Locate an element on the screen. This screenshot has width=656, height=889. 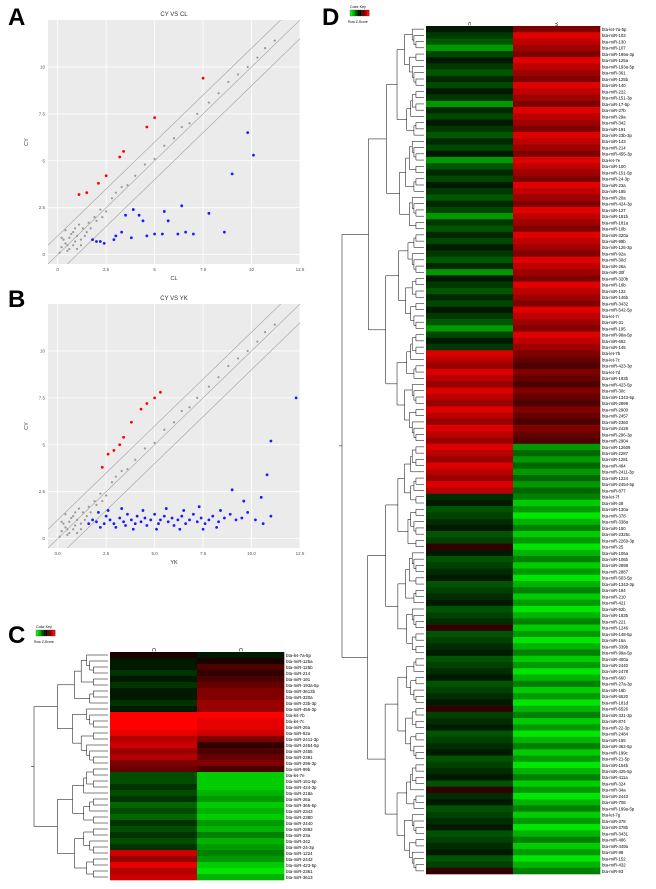
row-label: bta-miR-1835 is located at coordinates (615, 615).